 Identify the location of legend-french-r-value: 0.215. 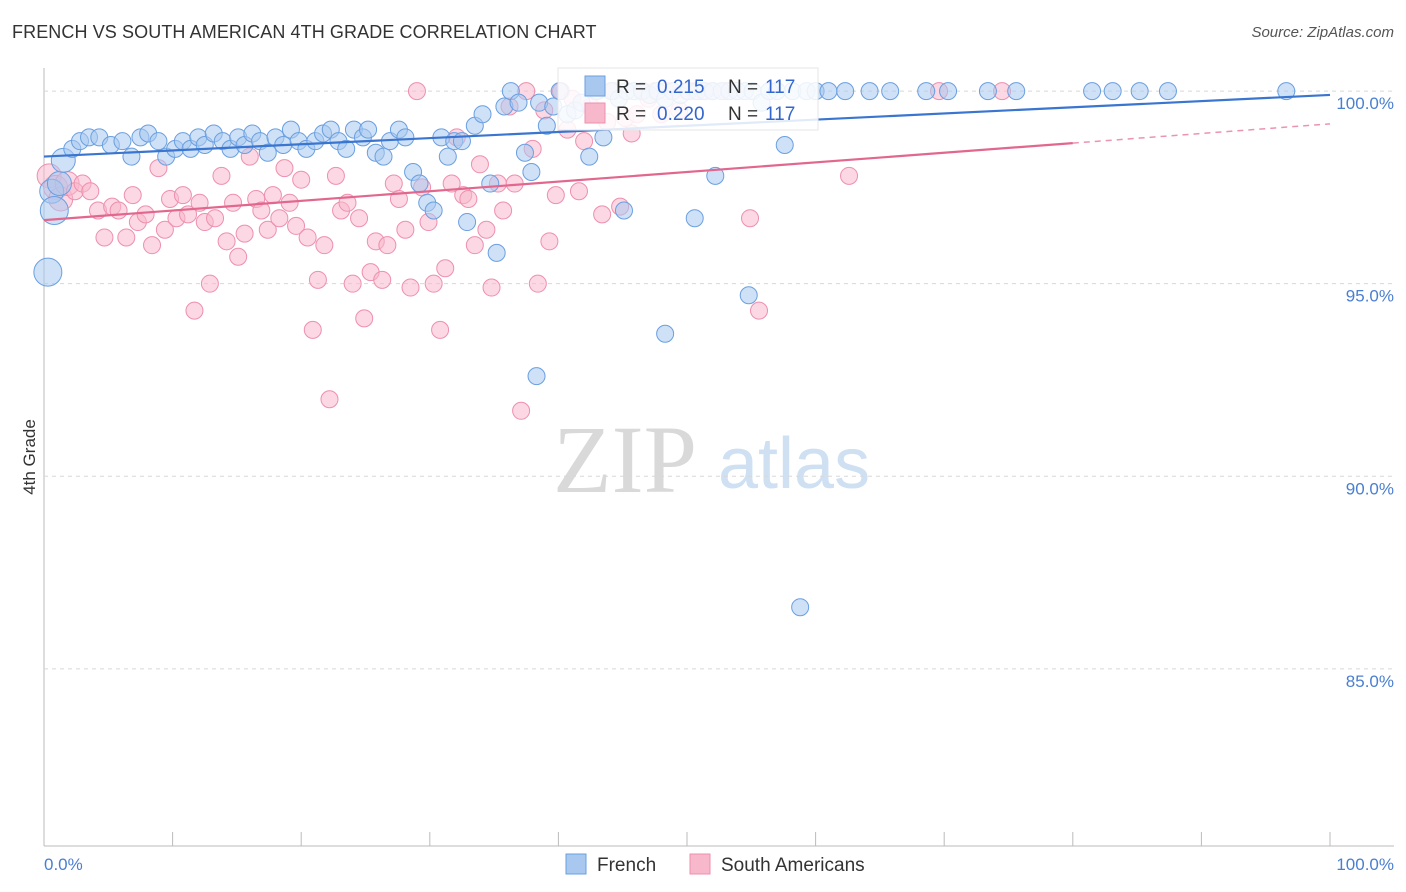
(681, 87).